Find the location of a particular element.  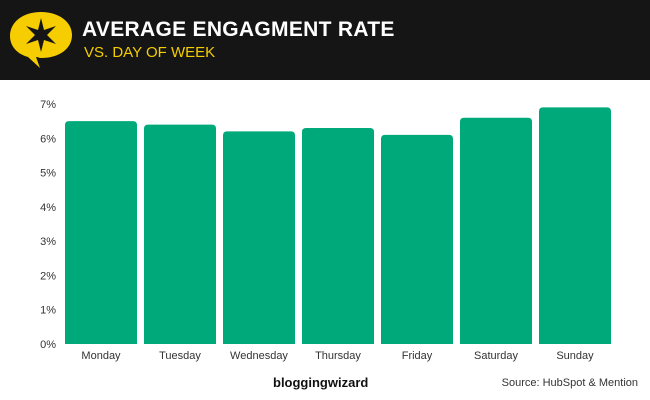

bar-monday is located at coordinates (101, 232).